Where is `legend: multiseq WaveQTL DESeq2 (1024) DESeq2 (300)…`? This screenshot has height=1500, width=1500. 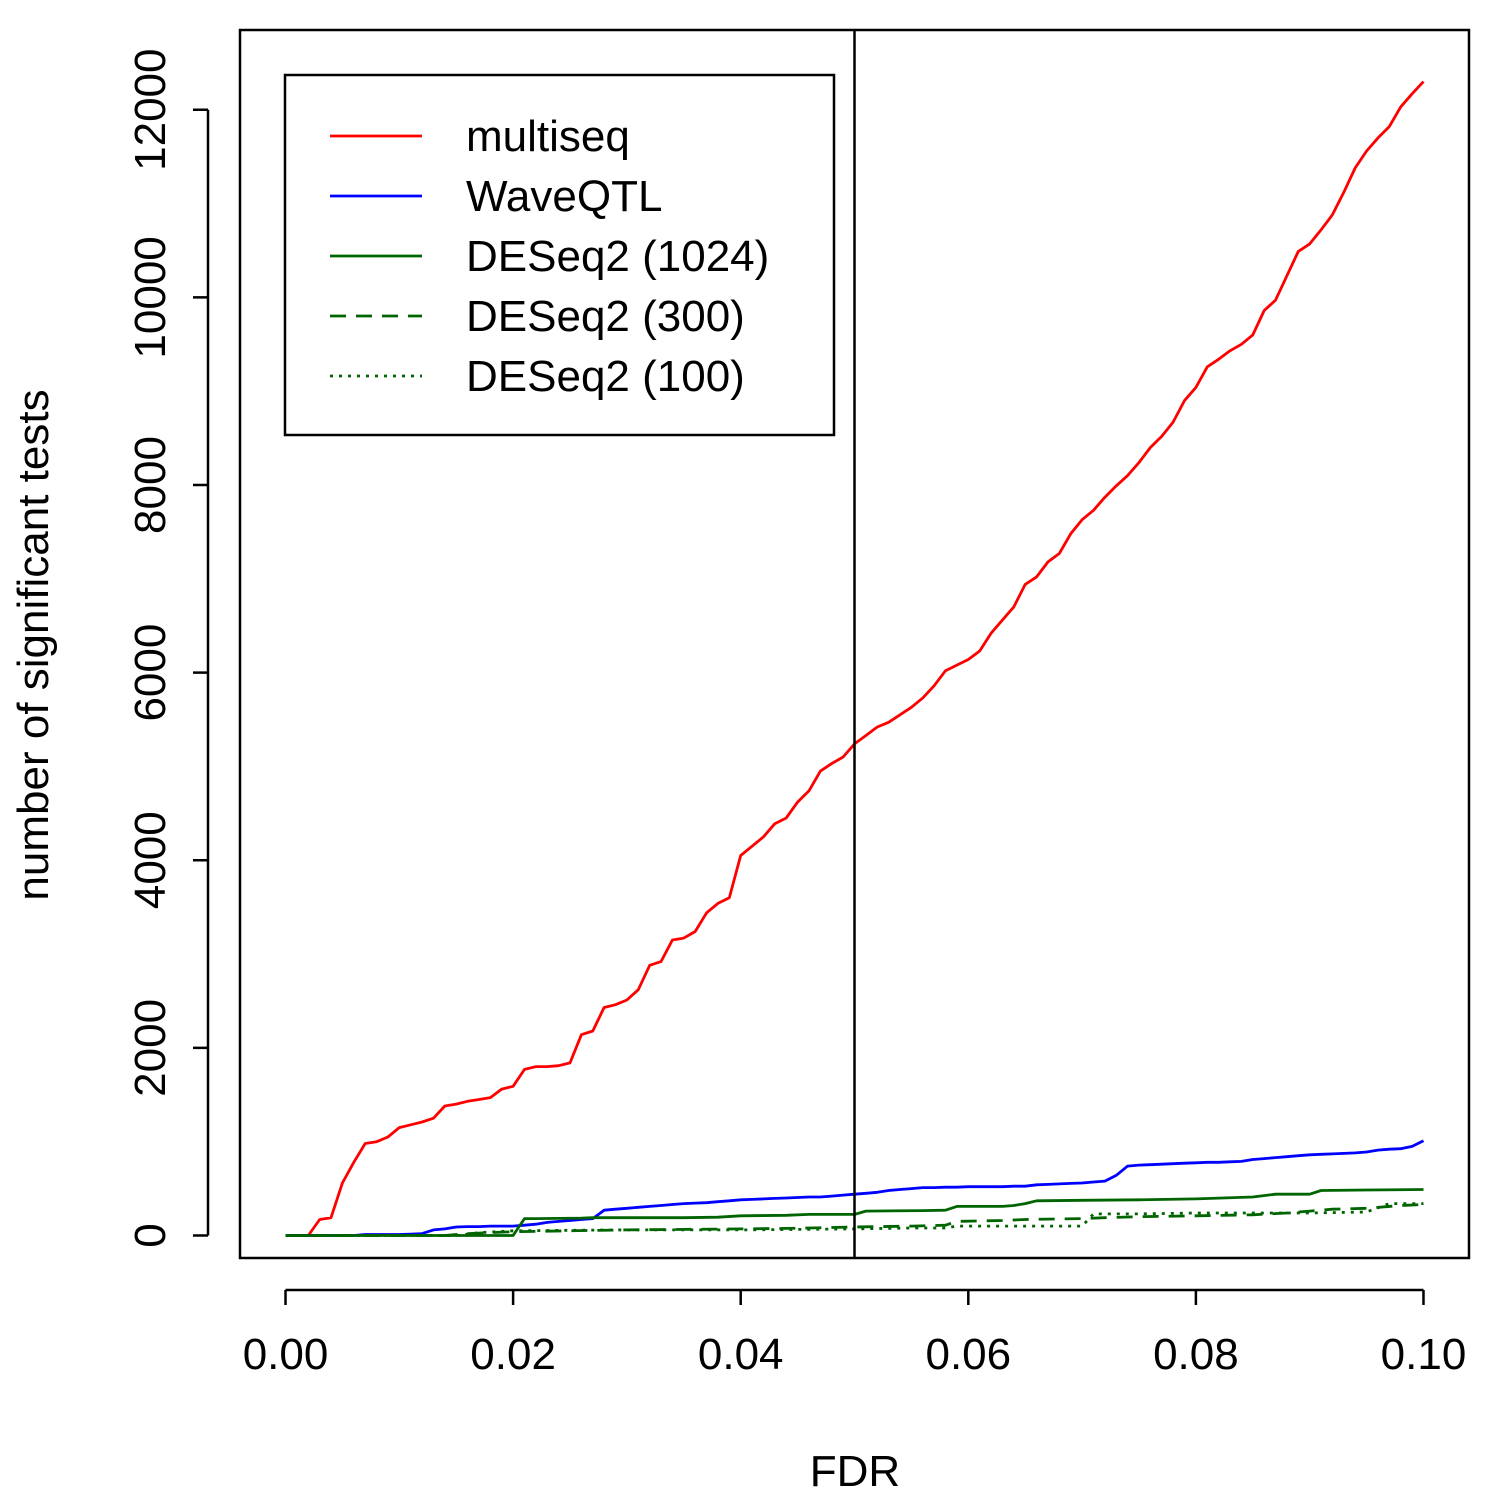
legend: multiseq WaveQTL DESeq2 (1024) DESeq2 (300)… is located at coordinates (559, 255).